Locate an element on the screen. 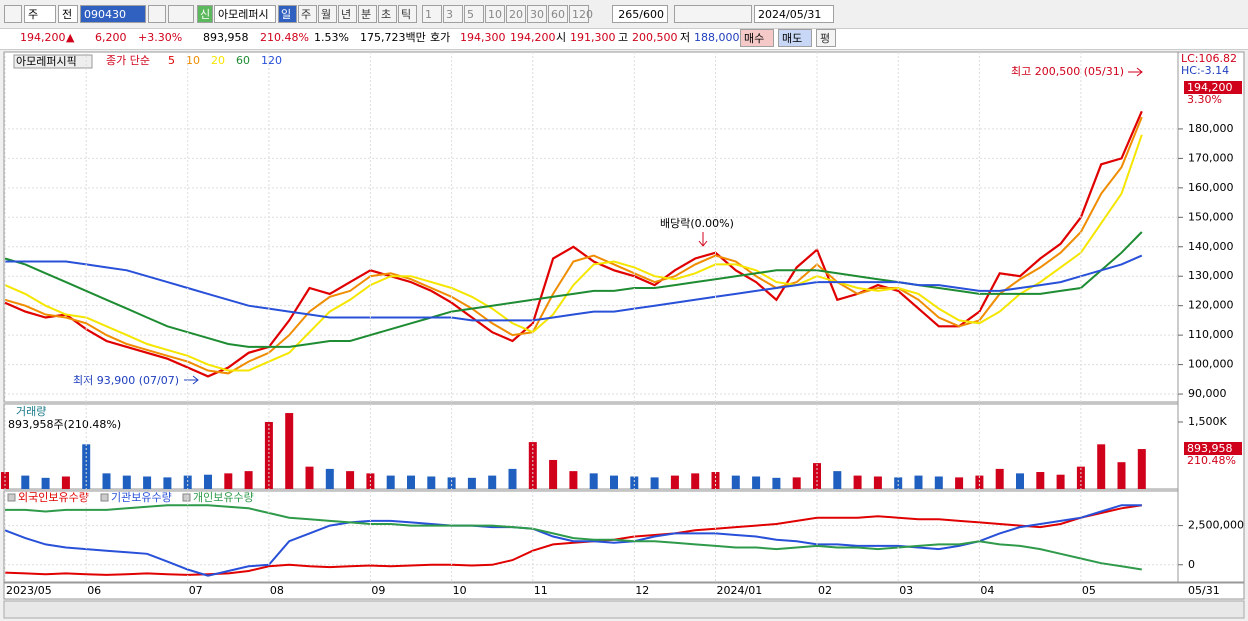 The height and width of the screenshot is (621, 1248). x-tick-label: 10 is located at coordinates (460, 590).